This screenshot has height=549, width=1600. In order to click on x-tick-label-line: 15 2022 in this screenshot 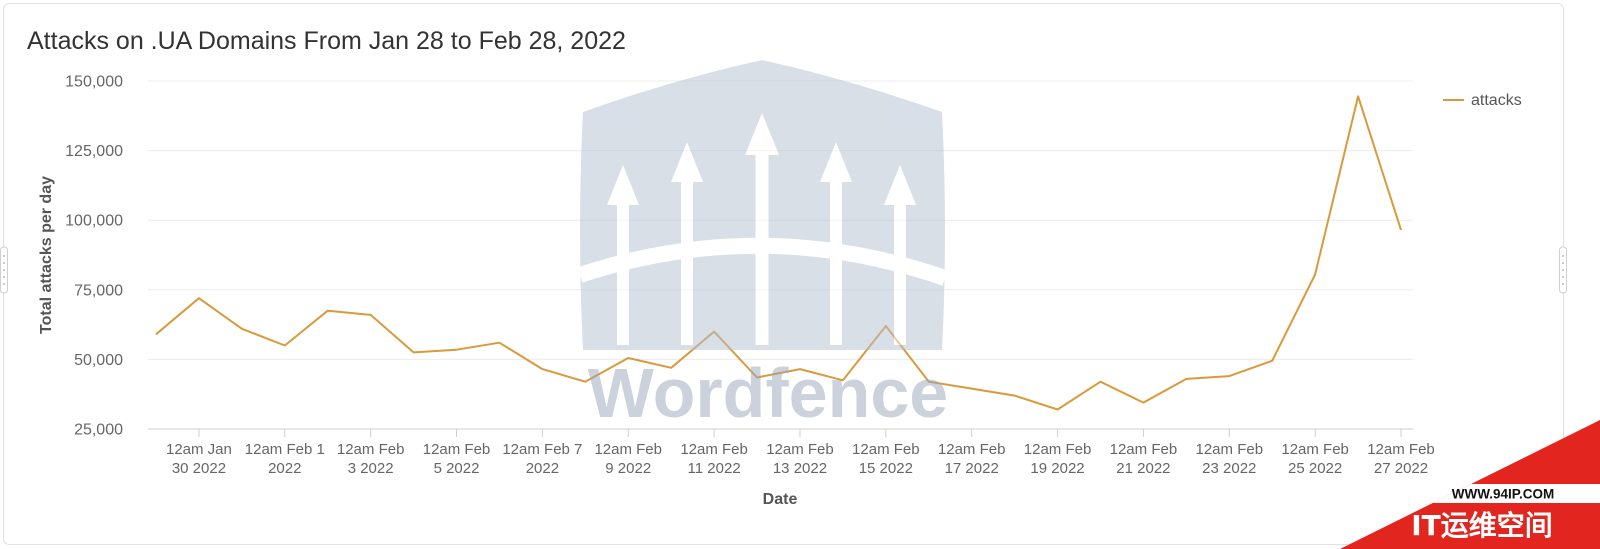, I will do `click(886, 468)`.